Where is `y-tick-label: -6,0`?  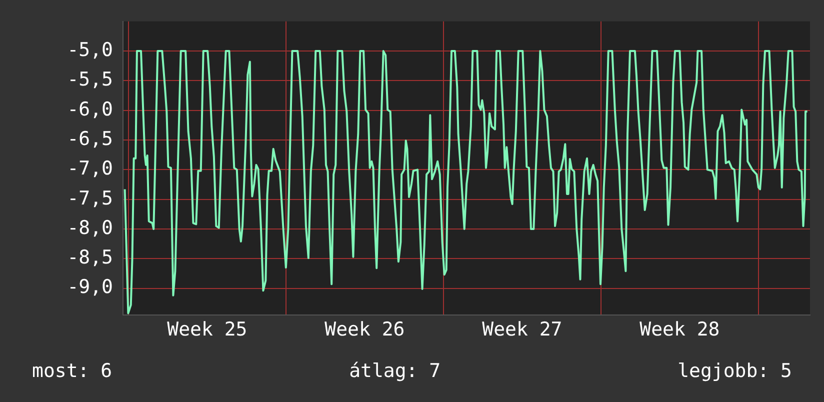 y-tick-label: -6,0 is located at coordinates (90, 109).